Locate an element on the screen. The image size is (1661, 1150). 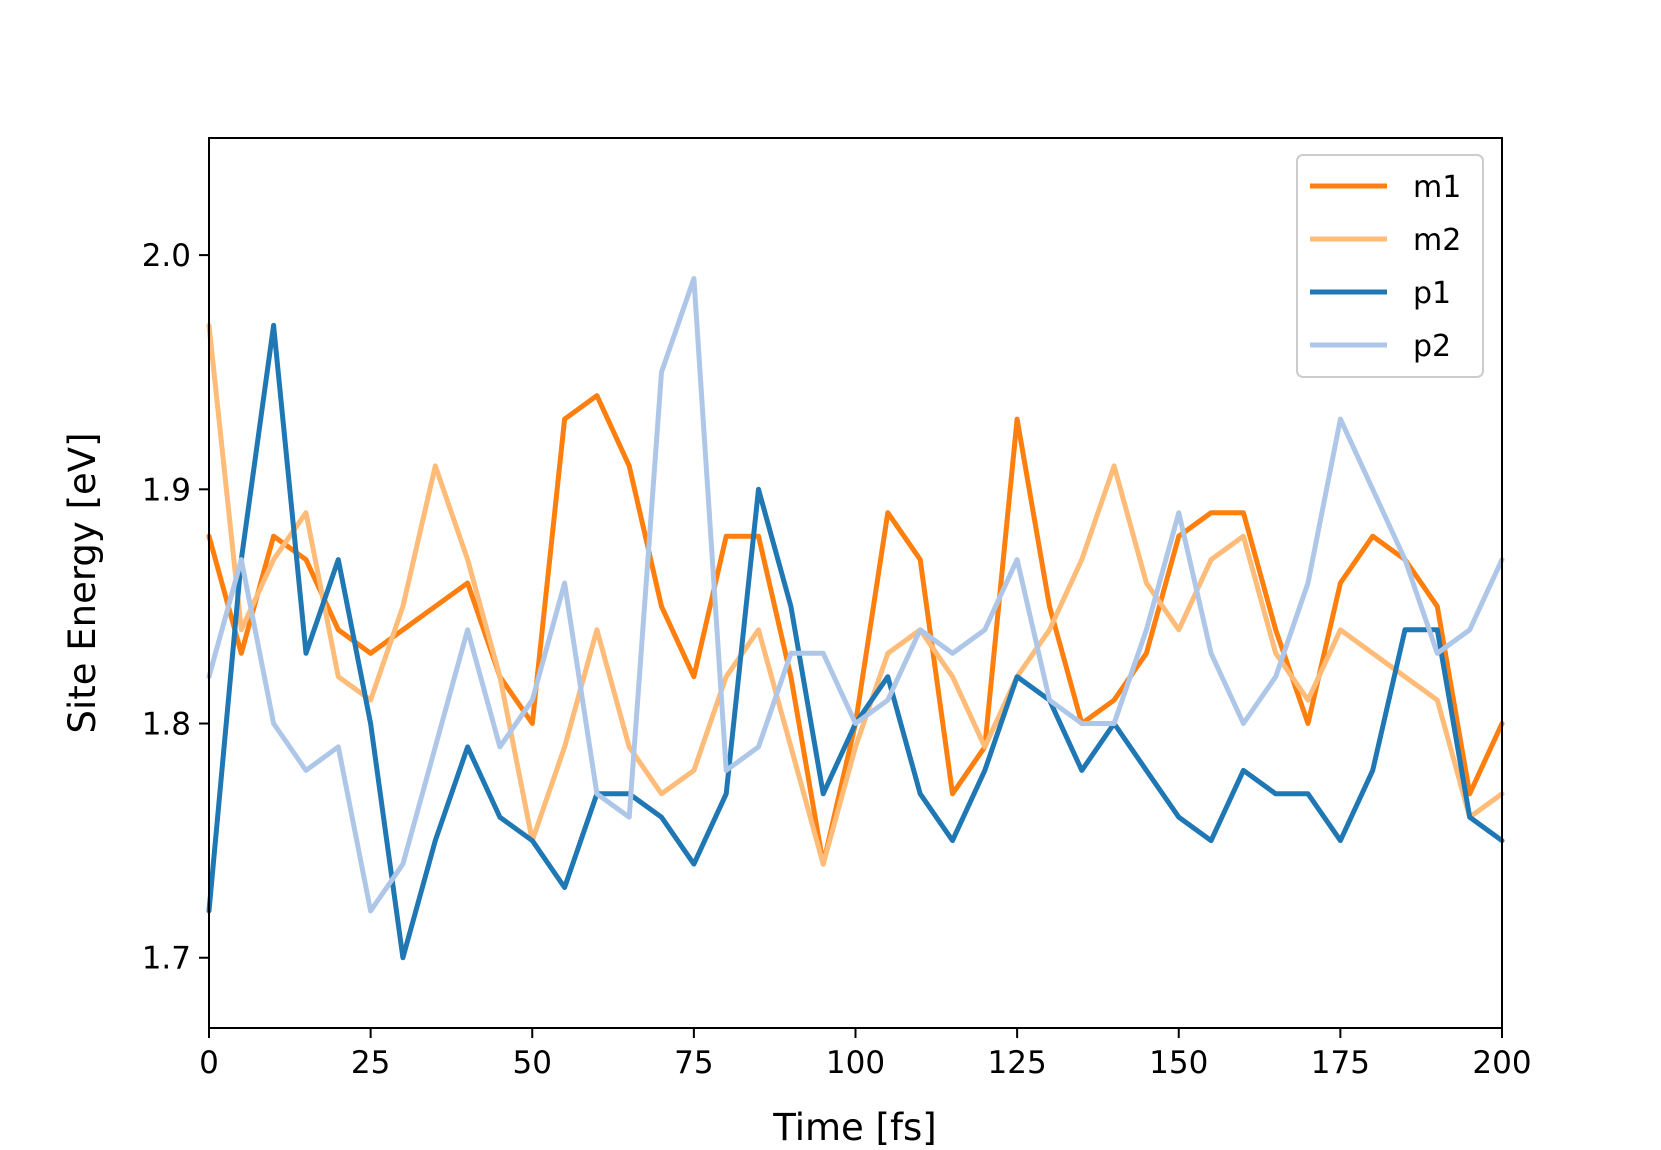
x-tick-label: 175 is located at coordinates (1340, 1063).